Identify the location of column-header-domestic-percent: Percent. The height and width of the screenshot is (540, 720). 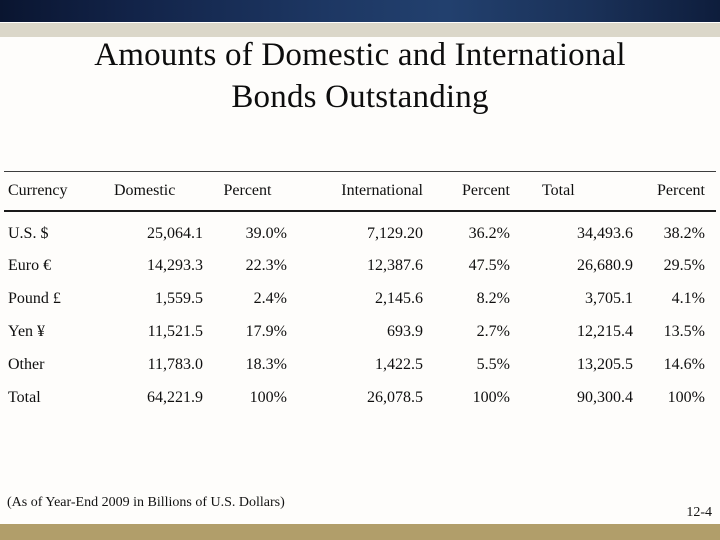
(247, 191).